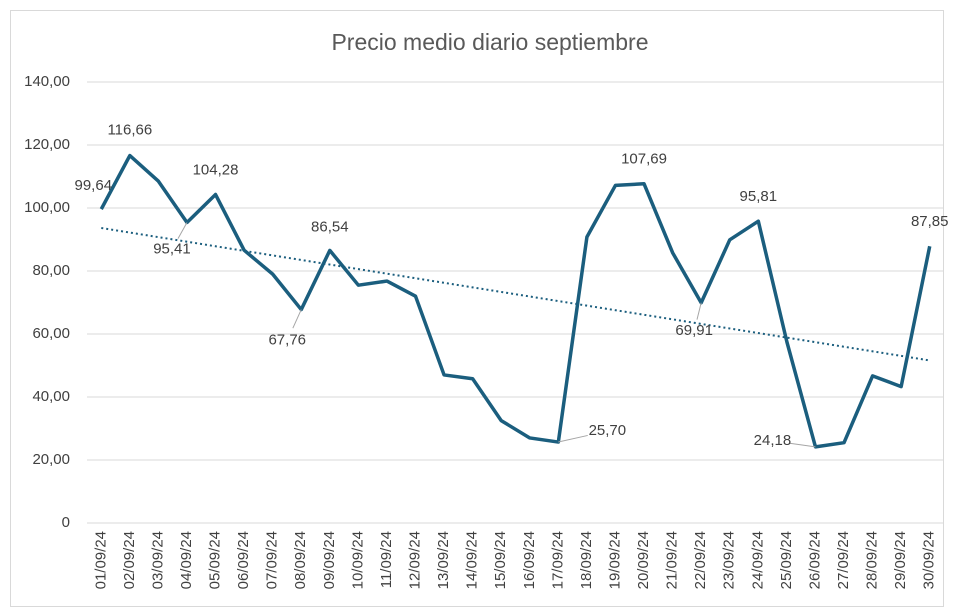  What do you see at coordinates (843, 560) in the screenshot?
I see `x-tick-label: 27/09/24` at bounding box center [843, 560].